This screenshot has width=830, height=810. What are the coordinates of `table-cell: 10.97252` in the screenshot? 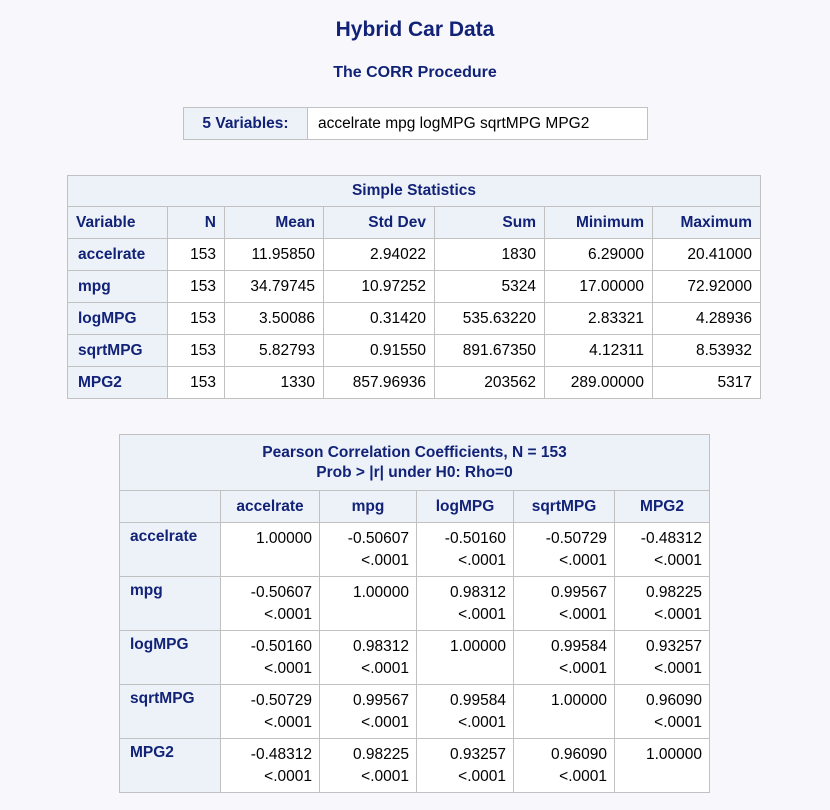 It's located at (379, 286).